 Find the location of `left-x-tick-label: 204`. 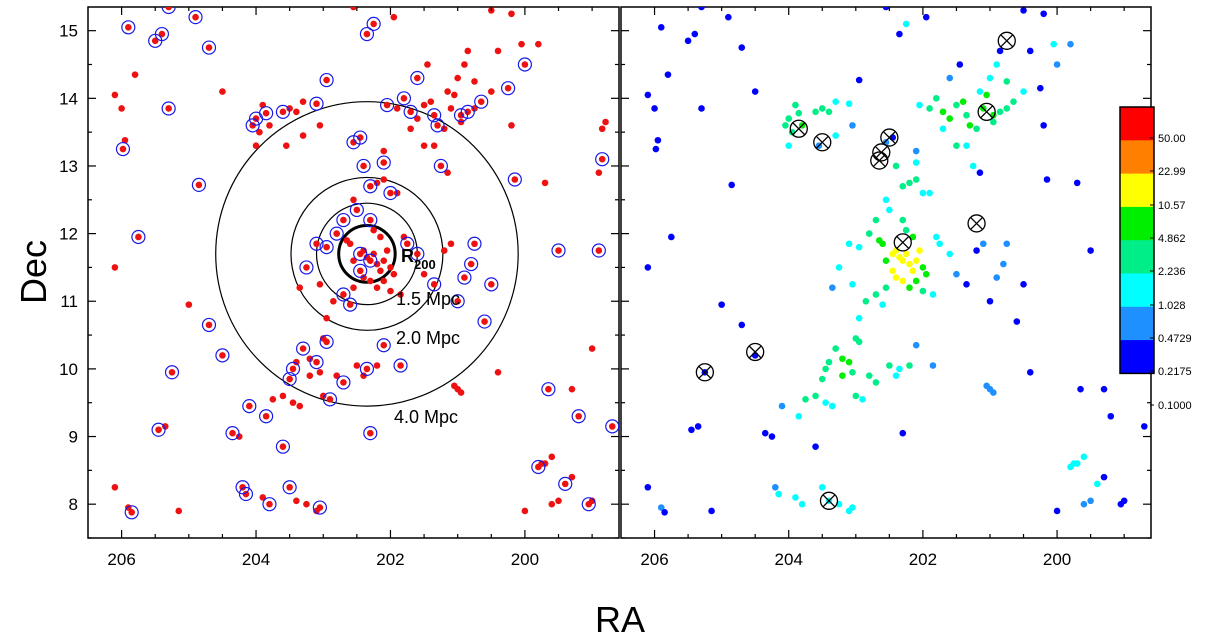

left-x-tick-label: 204 is located at coordinates (256, 559).